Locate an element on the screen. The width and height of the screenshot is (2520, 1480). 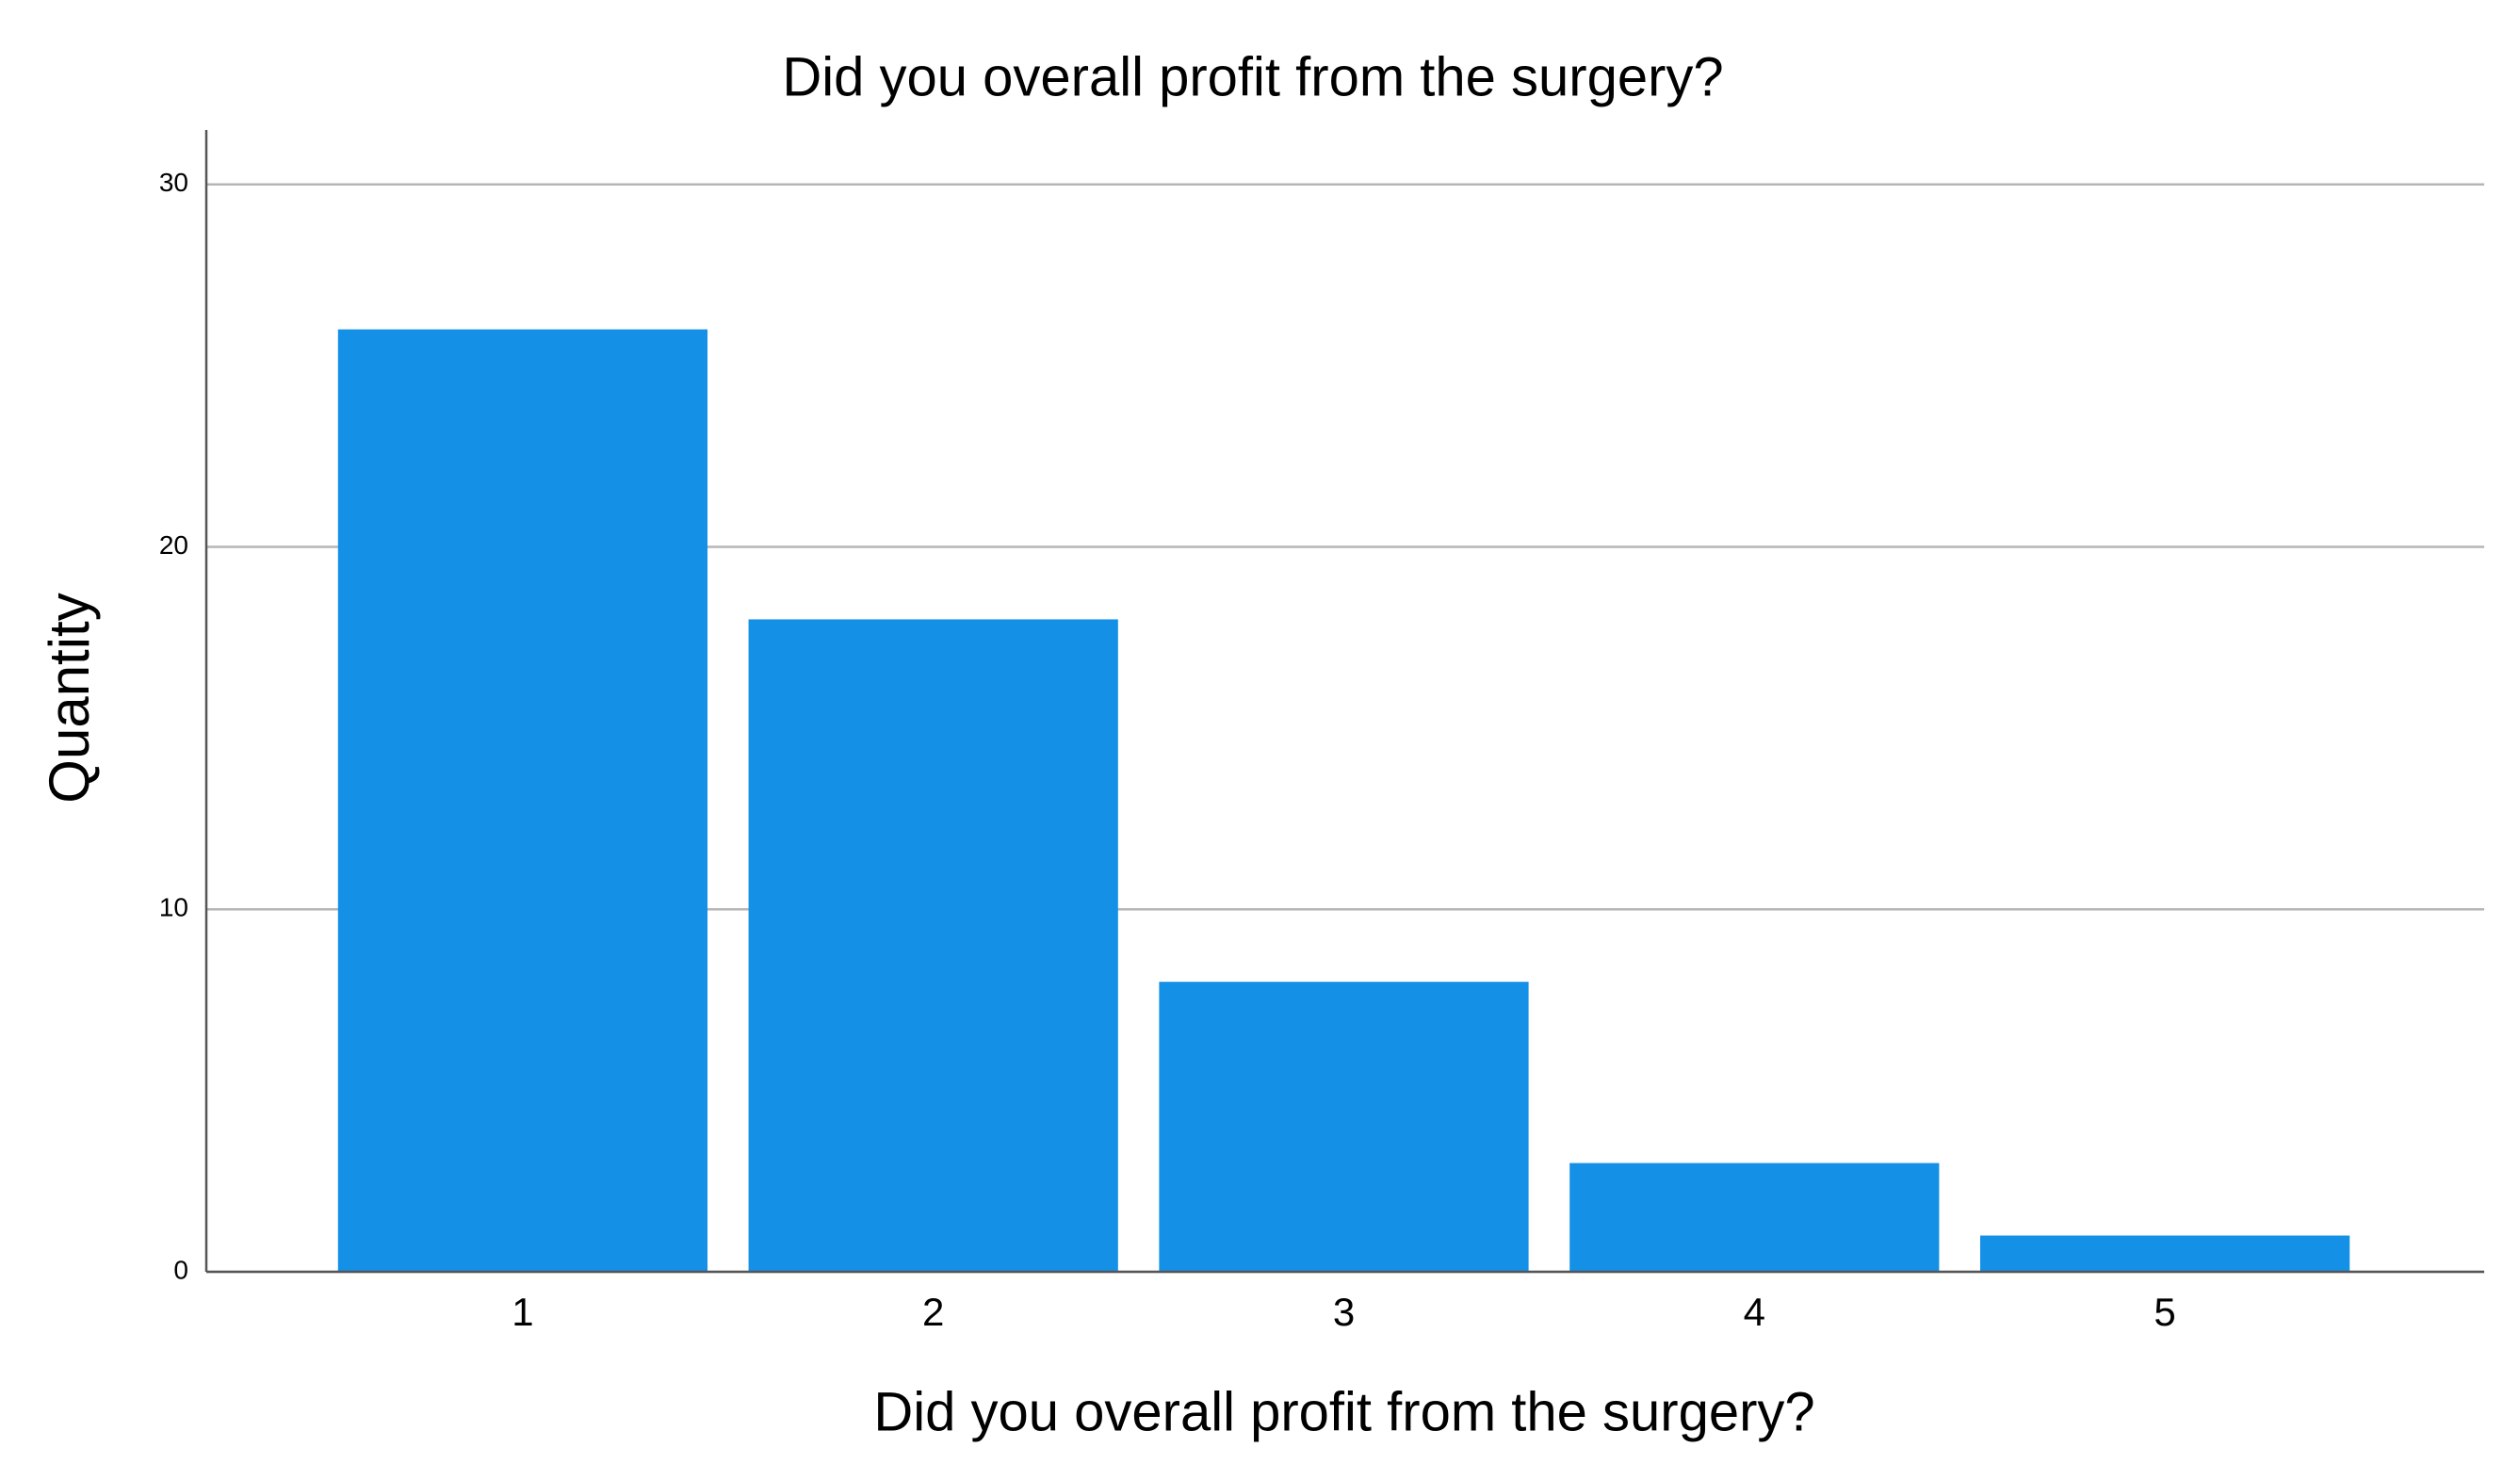
y-tick-label: 0 is located at coordinates (180, 1269).